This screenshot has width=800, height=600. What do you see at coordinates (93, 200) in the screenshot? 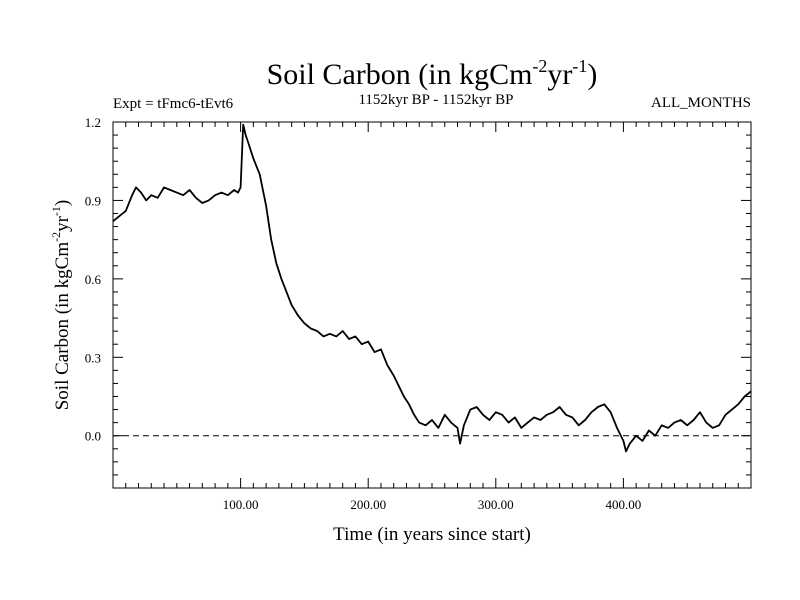
I see `y-tick-label: 0.9` at bounding box center [93, 200].